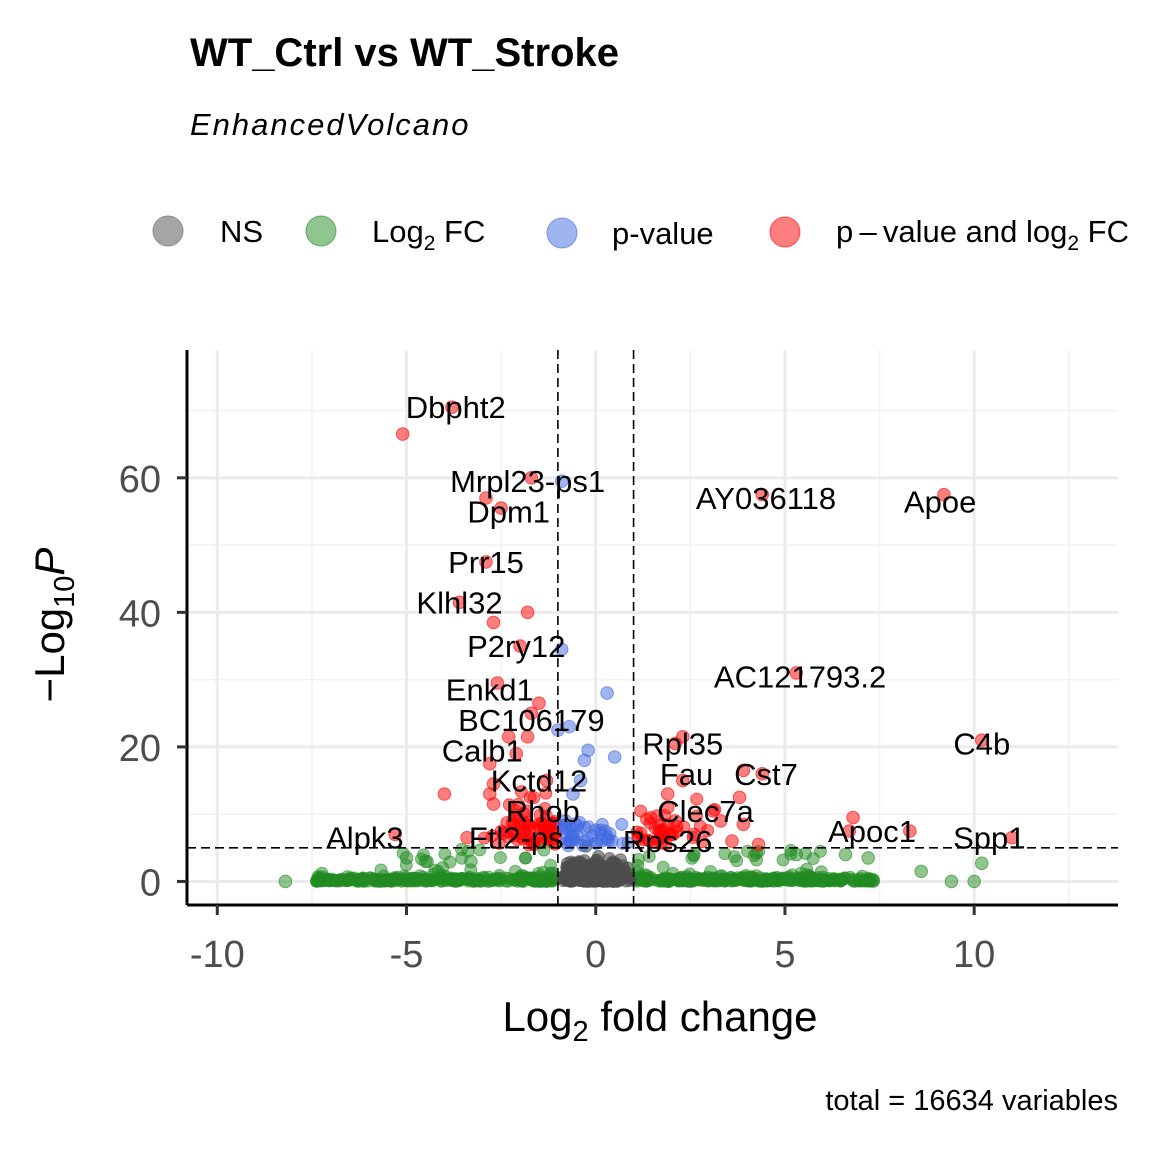  Describe the element at coordinates (460, 231) in the screenshot. I see `legend-label-log2fc-rest: FC` at that location.